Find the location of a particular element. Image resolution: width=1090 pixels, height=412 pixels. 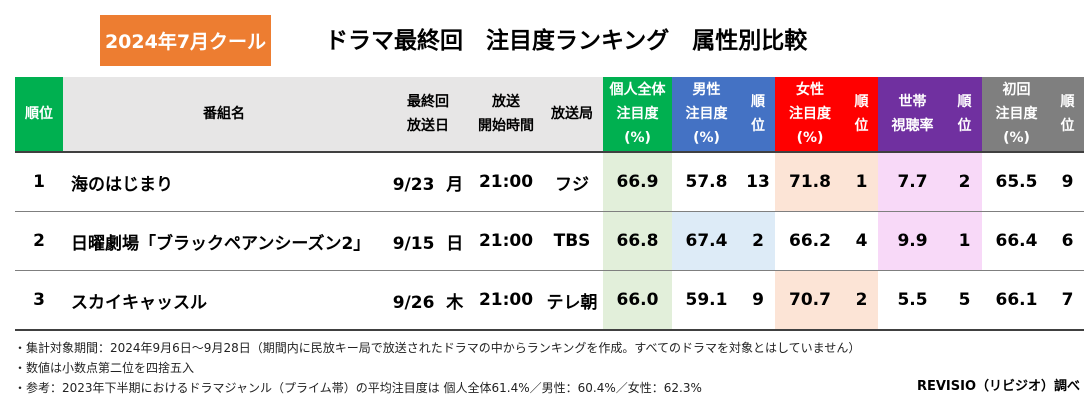

female-attention-cell: 66.2 is located at coordinates (810, 241).